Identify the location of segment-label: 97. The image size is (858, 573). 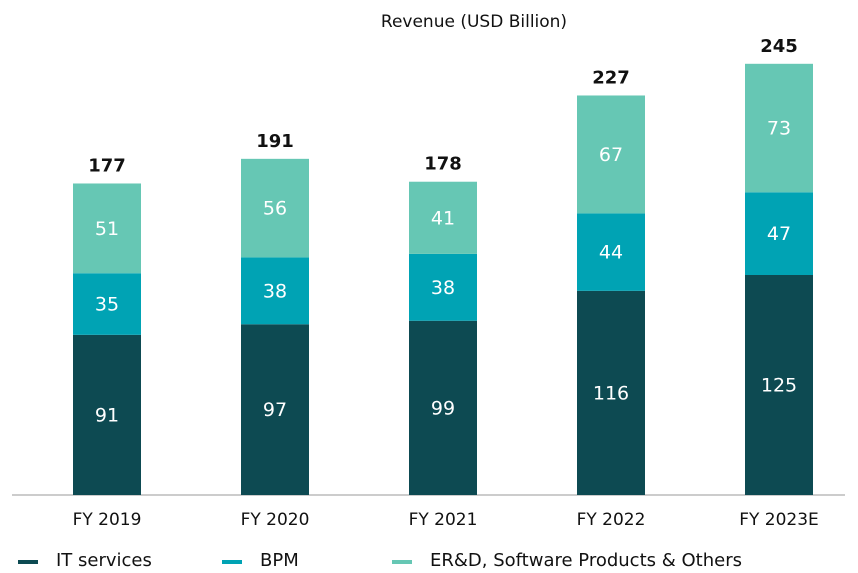
(275, 410).